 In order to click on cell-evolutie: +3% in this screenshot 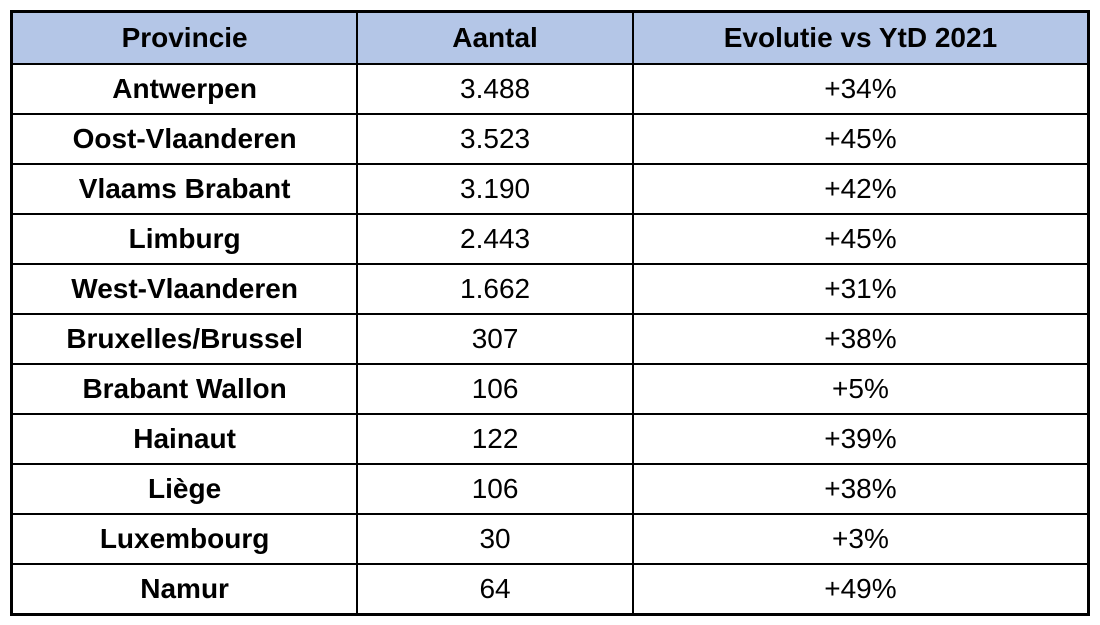, I will do `click(860, 539)`.